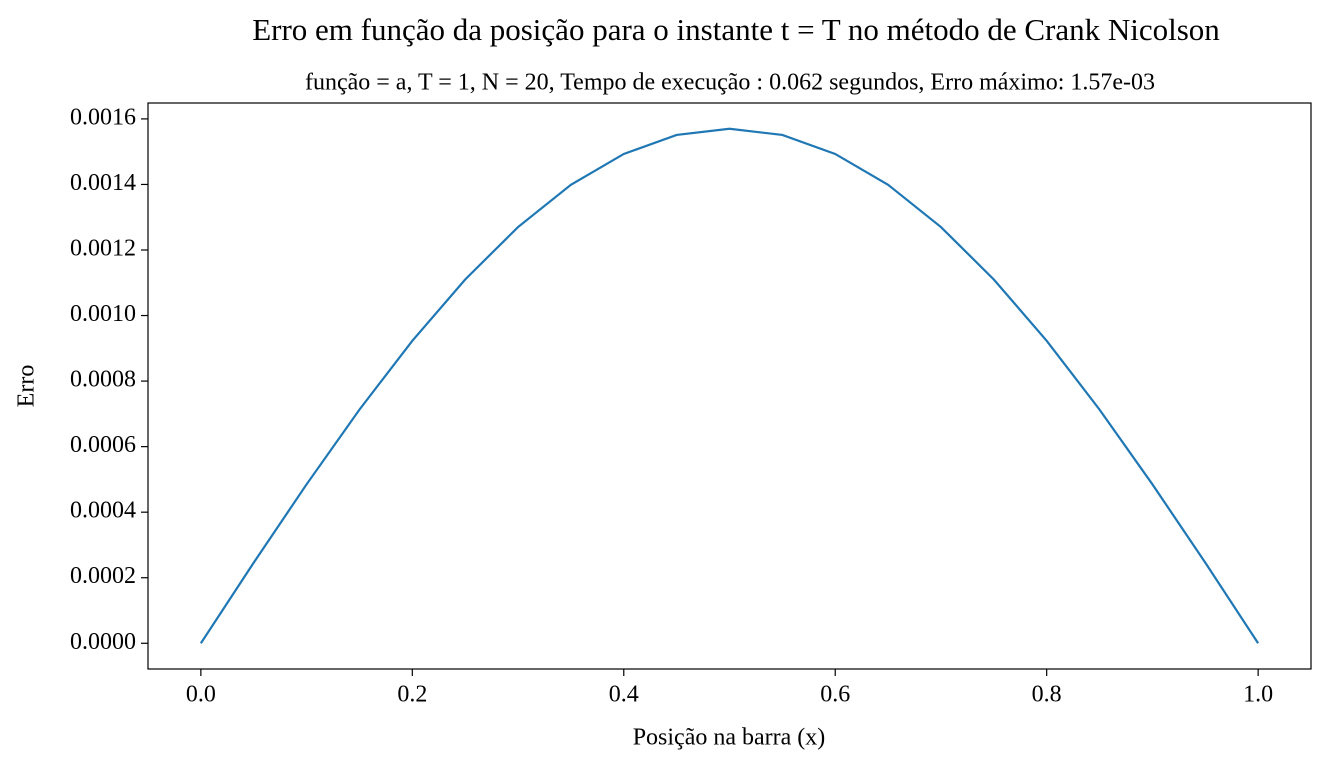 The width and height of the screenshot is (1325, 769). What do you see at coordinates (103, 183) in the screenshot?
I see `y-tick-label: 0.0014` at bounding box center [103, 183].